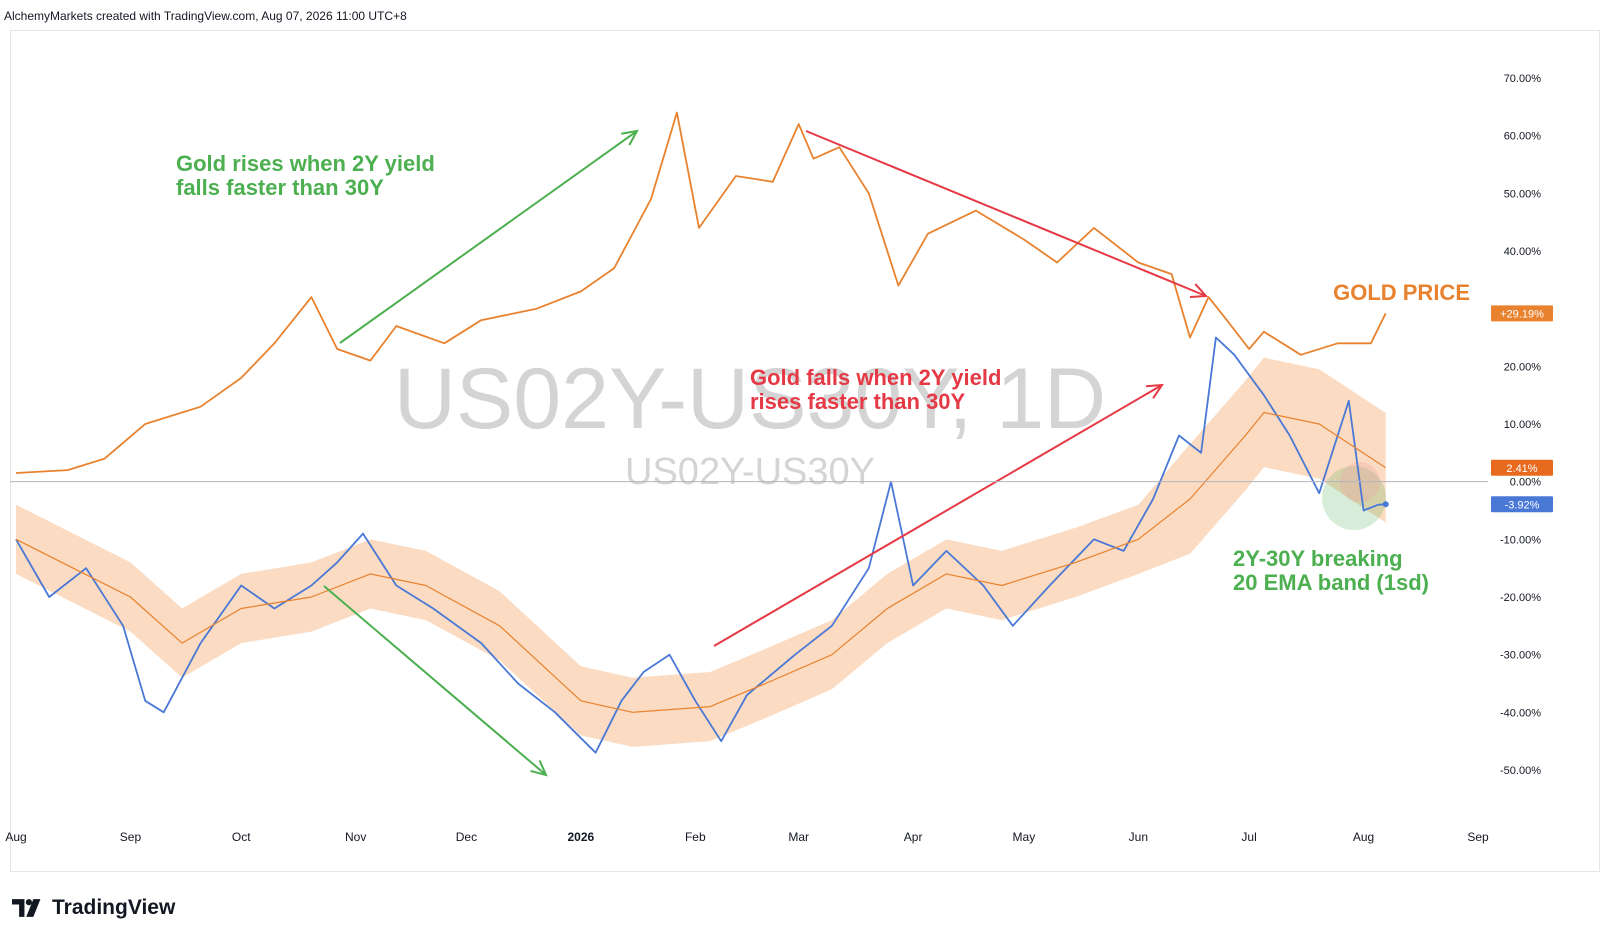  Describe the element at coordinates (1523, 425) in the screenshot. I see `y-tick-label: 10.00%` at that location.